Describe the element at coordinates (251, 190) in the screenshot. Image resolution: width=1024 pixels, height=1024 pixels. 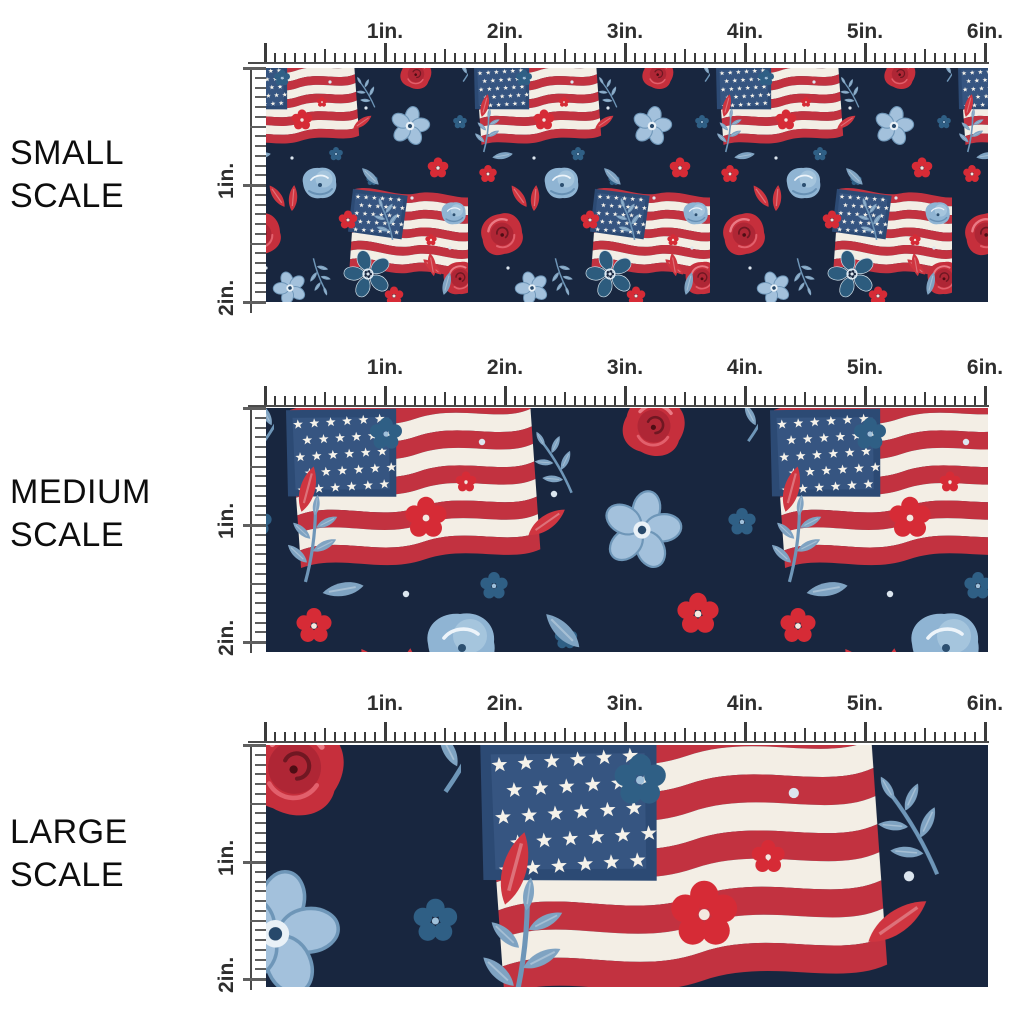
I see `vertical-ruler-baseline` at that location.